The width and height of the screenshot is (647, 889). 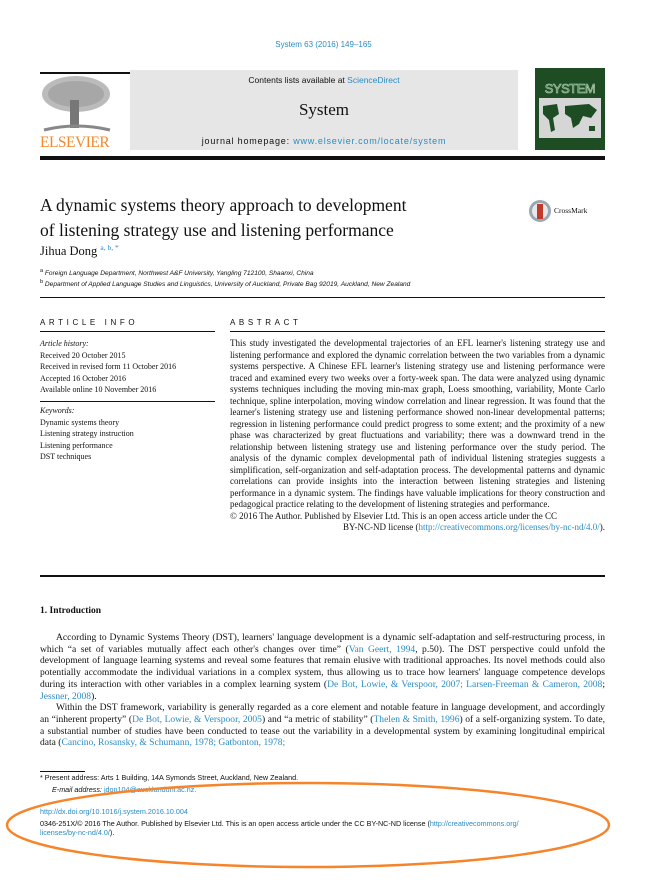 What do you see at coordinates (323, 44) in the screenshot?
I see `journal-citation: System 63 (2016) 149–165` at bounding box center [323, 44].